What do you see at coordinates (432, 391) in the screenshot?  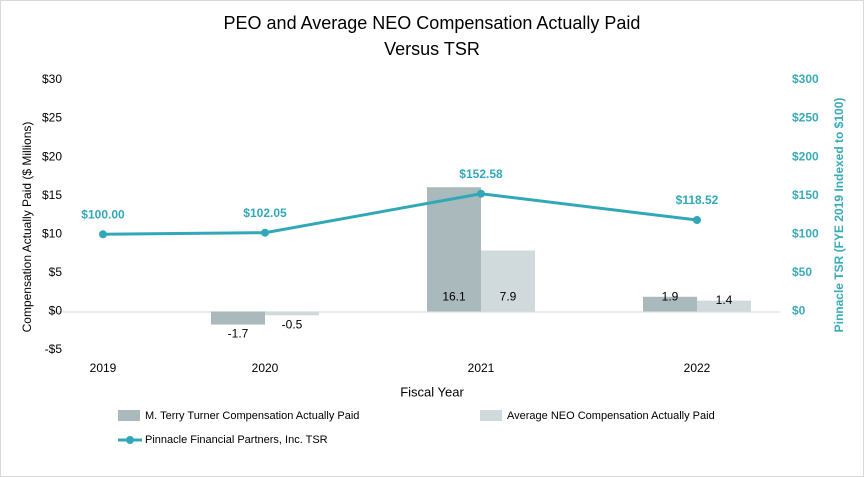 I see `x-axis-title: Fiscal Year` at bounding box center [432, 391].